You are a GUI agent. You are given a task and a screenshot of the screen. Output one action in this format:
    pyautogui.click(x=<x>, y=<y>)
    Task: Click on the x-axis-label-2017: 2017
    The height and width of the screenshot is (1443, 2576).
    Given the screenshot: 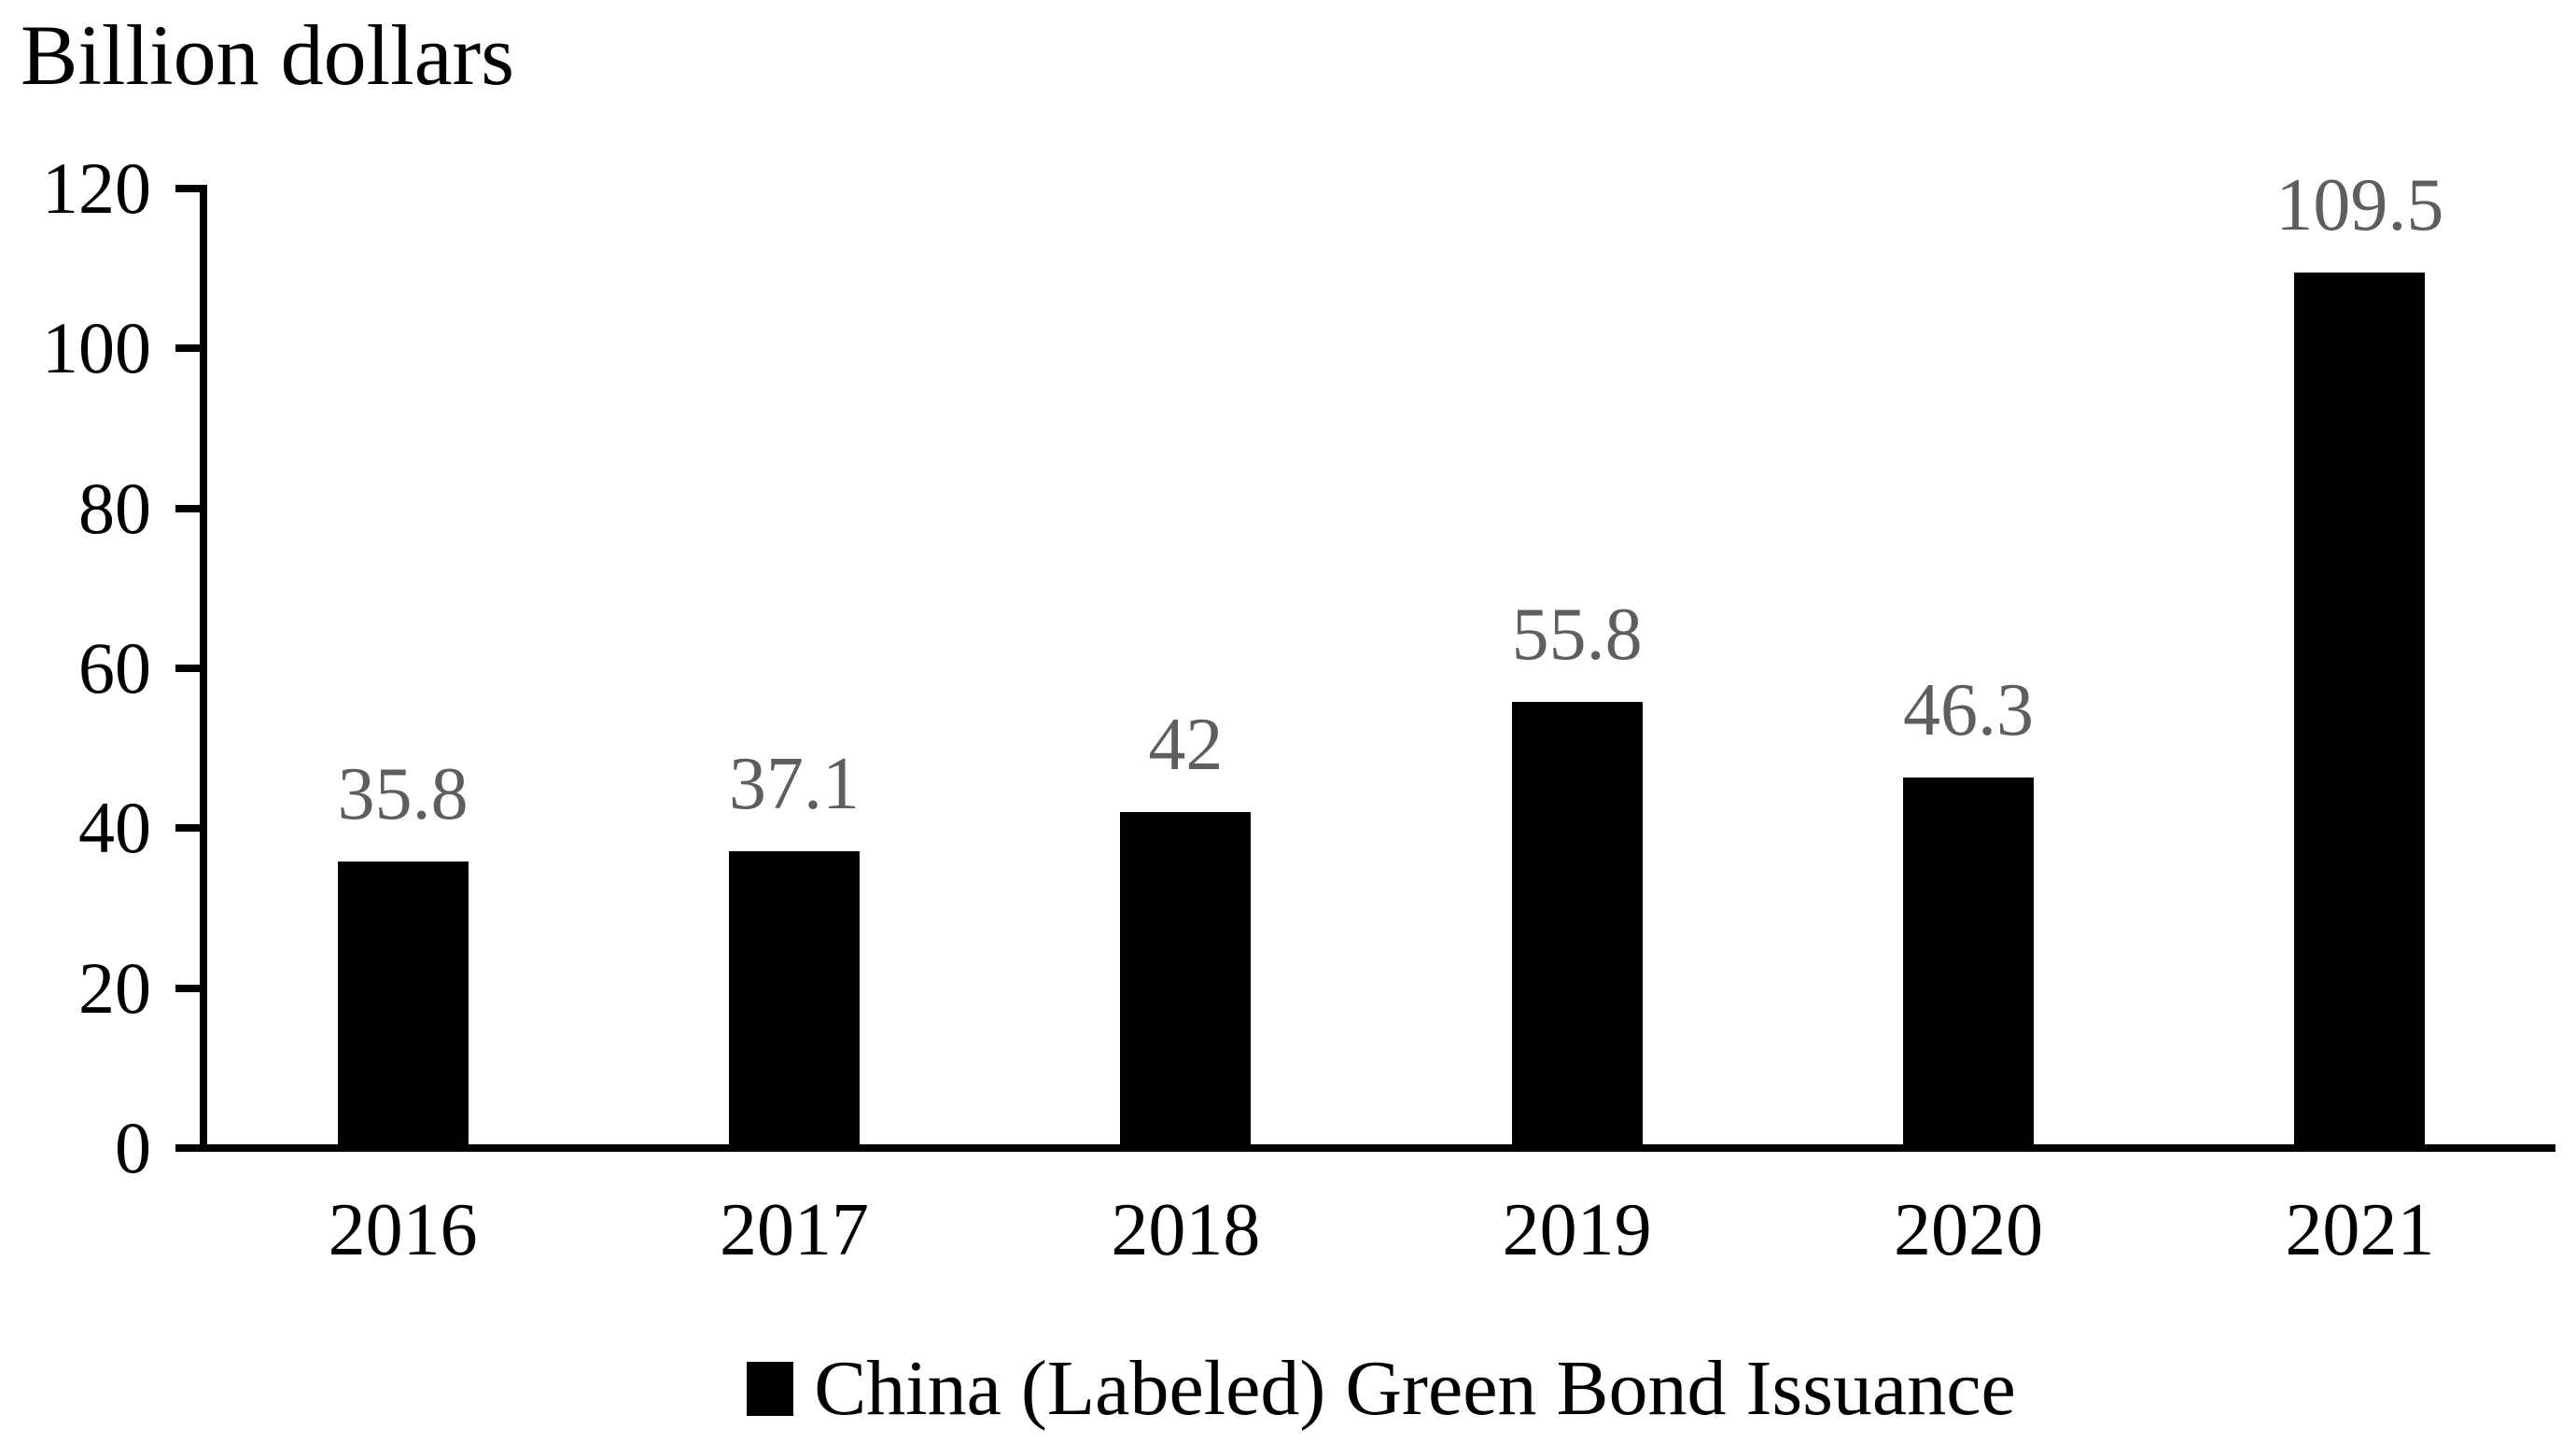 What is the action you would take?
    pyautogui.click(x=794, y=1230)
    